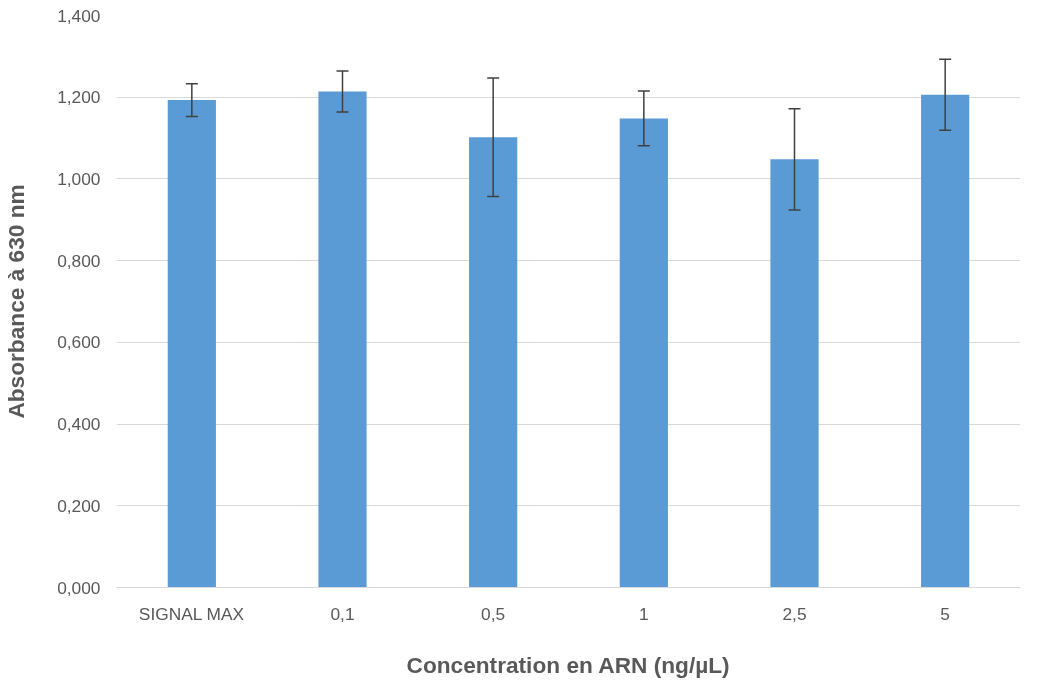 The height and width of the screenshot is (684, 1058). Describe the element at coordinates (945, 613) in the screenshot. I see `x-tick-label: 5` at that location.